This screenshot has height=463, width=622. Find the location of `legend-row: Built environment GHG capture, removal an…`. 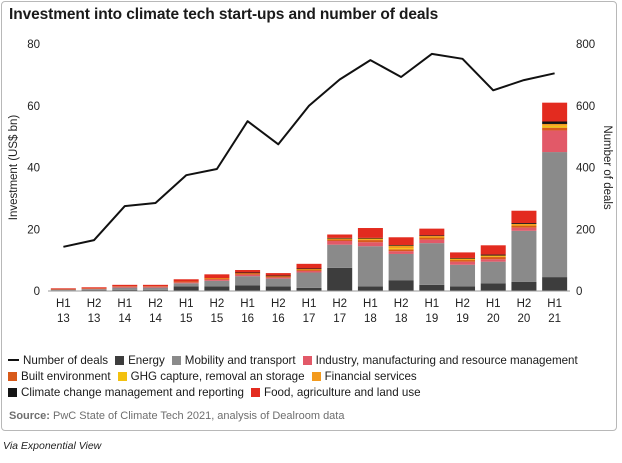

legend-row: Built environment GHG capture, removal an… is located at coordinates (296, 377).